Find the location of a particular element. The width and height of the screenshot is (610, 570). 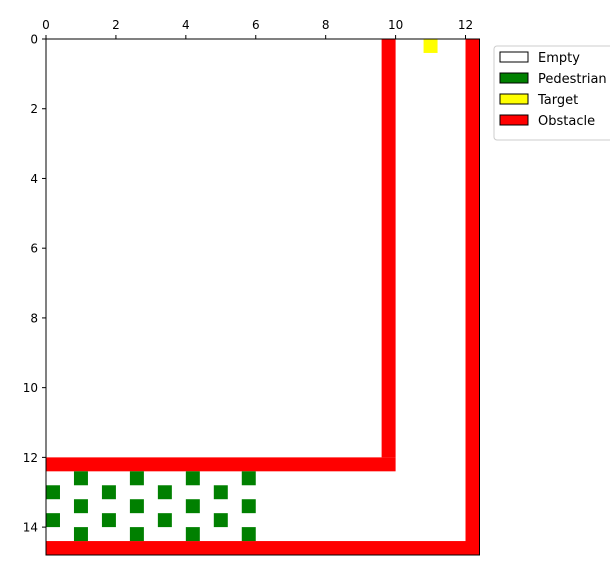

y-axis: 0 2 4 6 8 10 12 14 is located at coordinates (34, 284).